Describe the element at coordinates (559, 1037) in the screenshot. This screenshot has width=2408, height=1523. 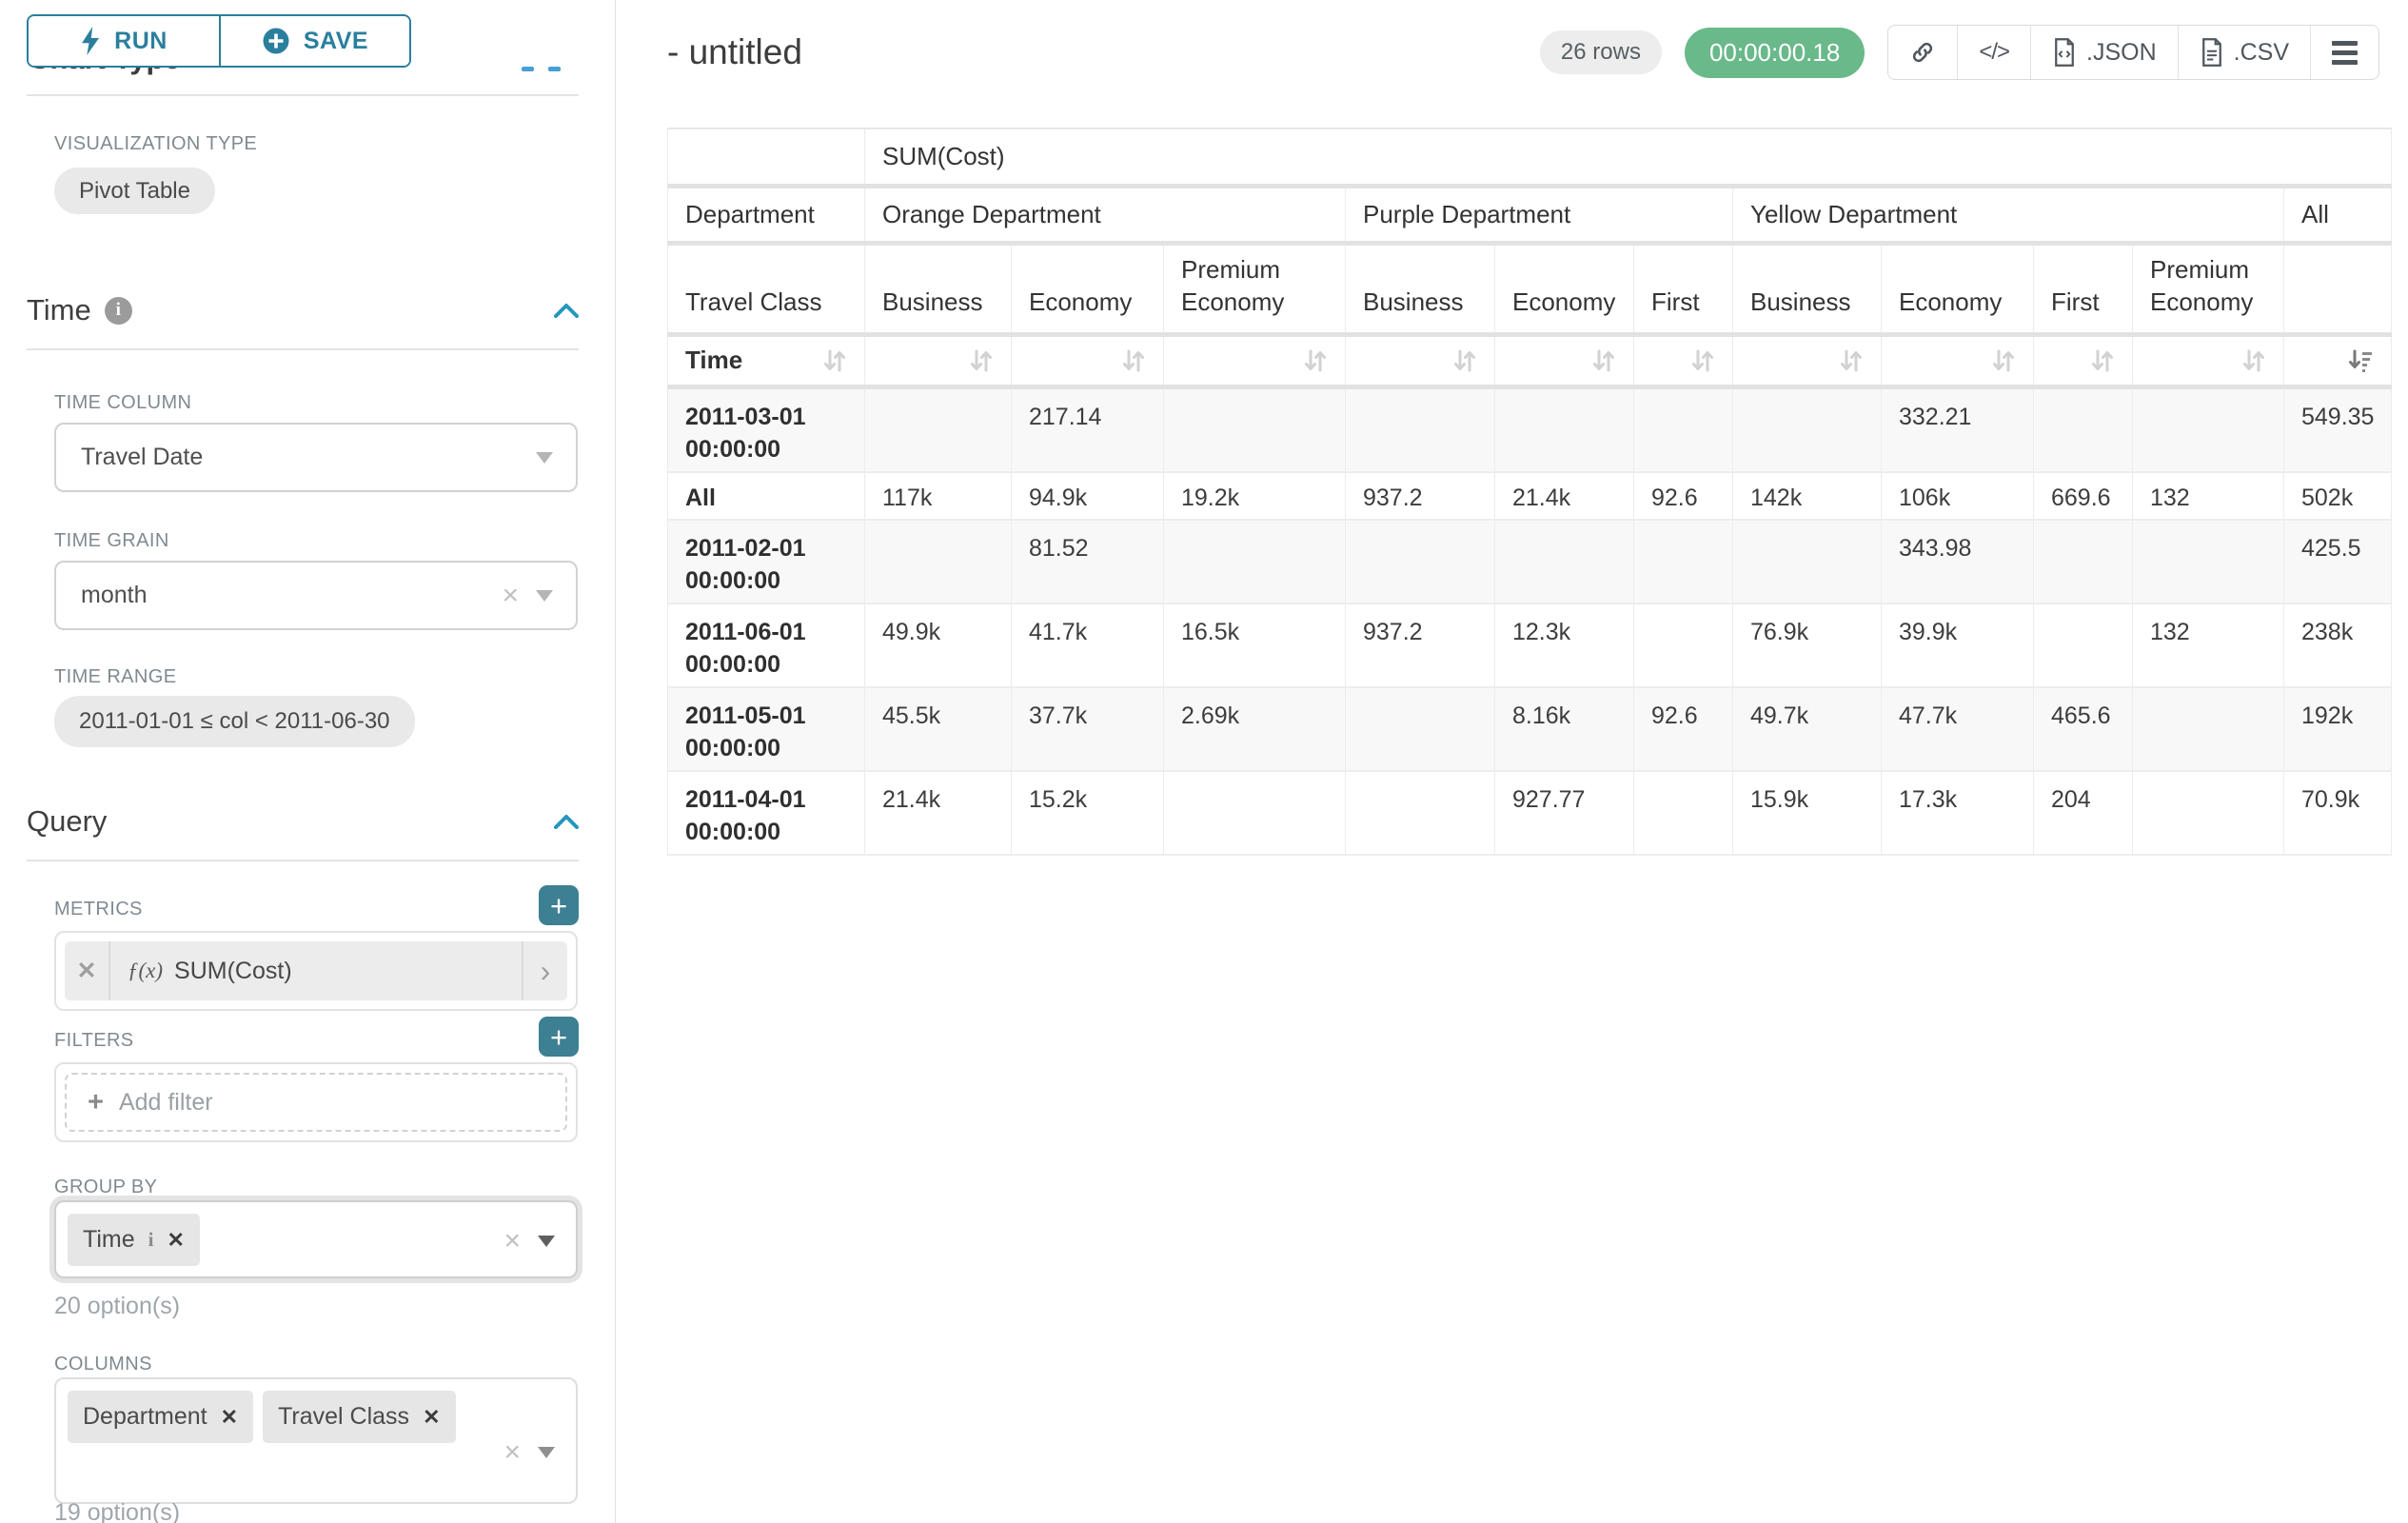
I see `add-filter-button: +` at that location.